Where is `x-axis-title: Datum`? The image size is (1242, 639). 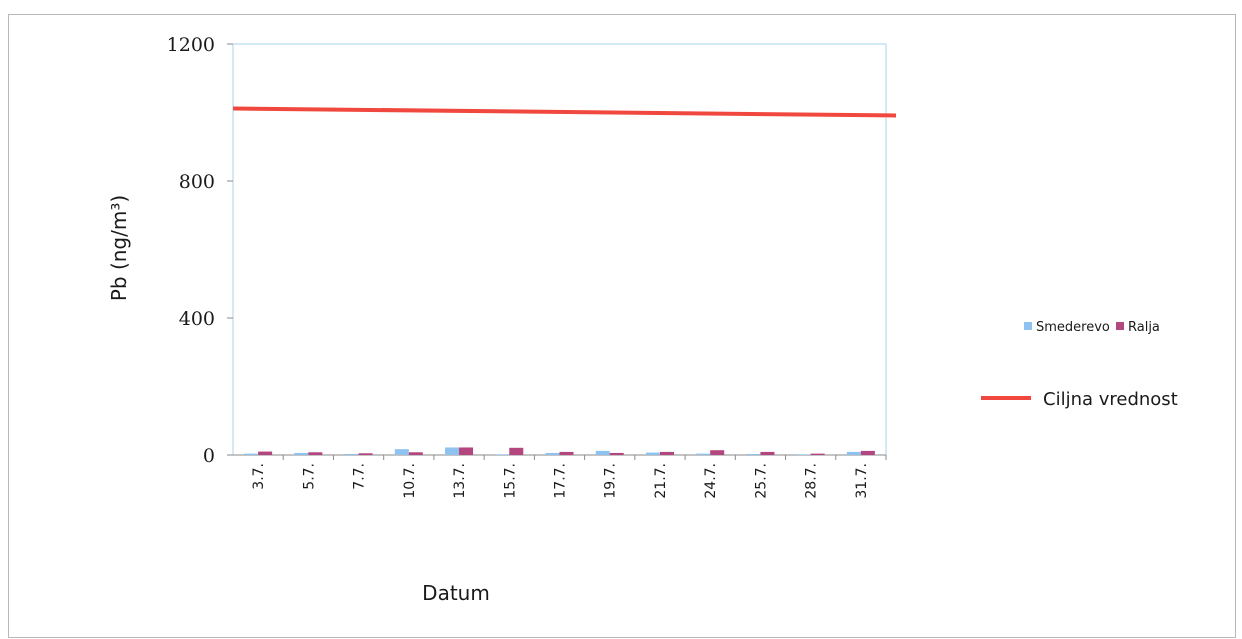
x-axis-title: Datum is located at coordinates (456, 593).